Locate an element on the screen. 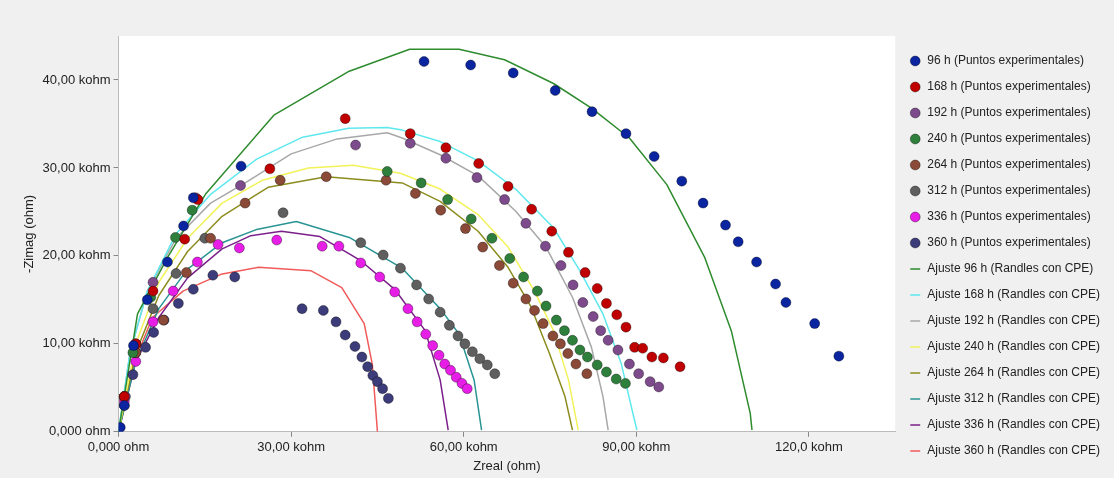  legend-label: 312 h (Puntos experimentales) is located at coordinates (1009, 190).